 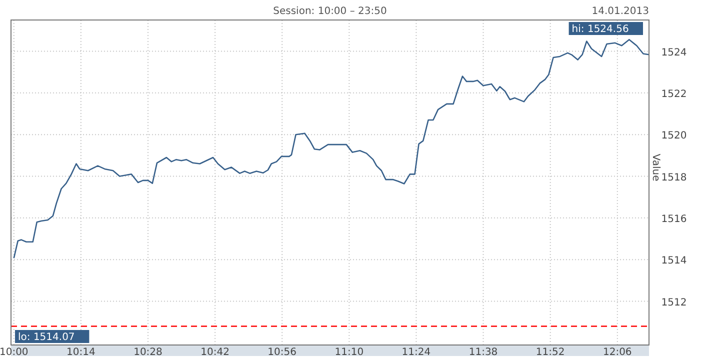 What do you see at coordinates (550, 352) in the screenshot?
I see `x-tick-label: 11:52` at bounding box center [550, 352].